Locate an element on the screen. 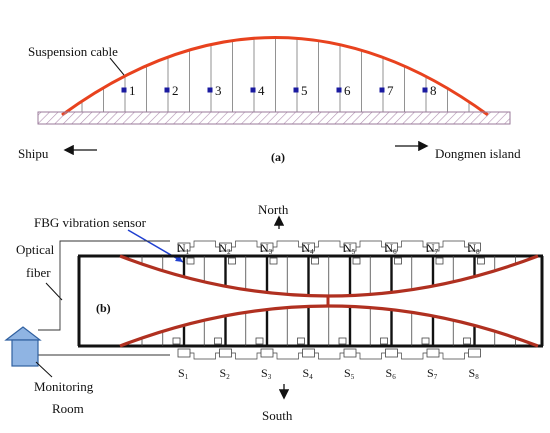 The width and height of the screenshot is (550, 433). plan-hanger-group is located at coordinates (328, 301).